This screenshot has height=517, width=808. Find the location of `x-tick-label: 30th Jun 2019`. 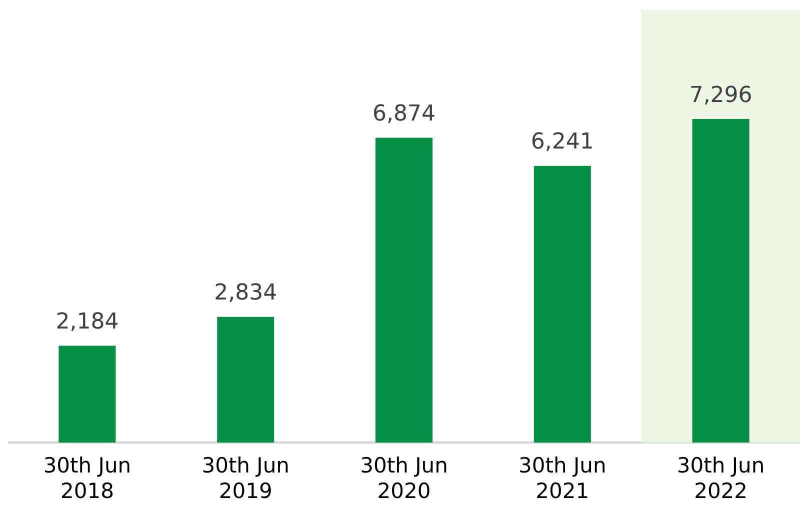

x-tick-label: 30th Jun 2019 is located at coordinates (246, 478).